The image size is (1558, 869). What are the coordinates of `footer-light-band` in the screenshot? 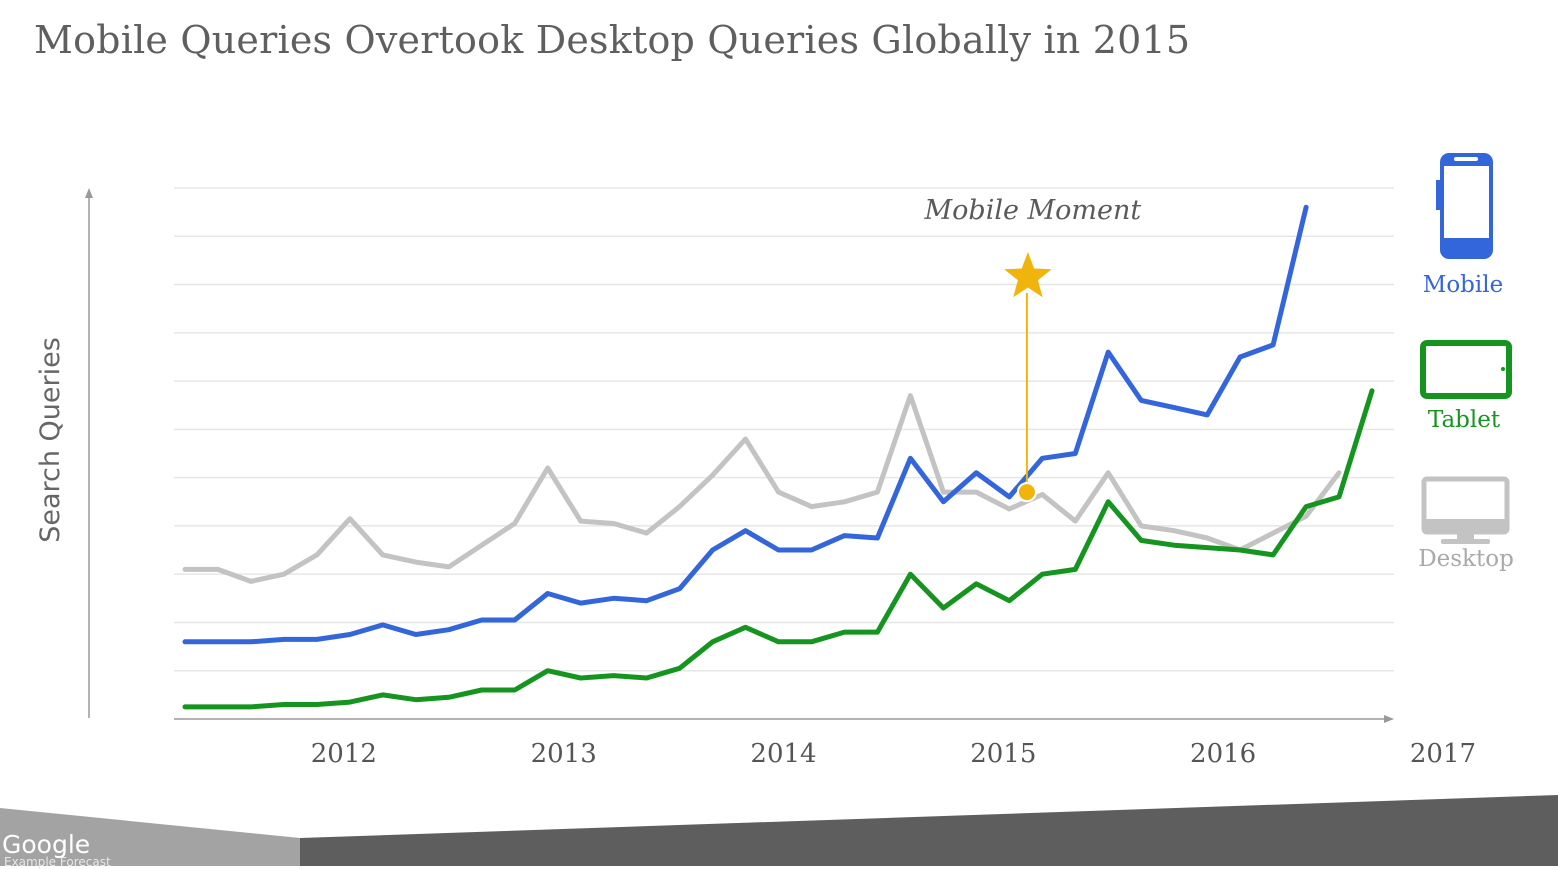 It's located at (150, 837).